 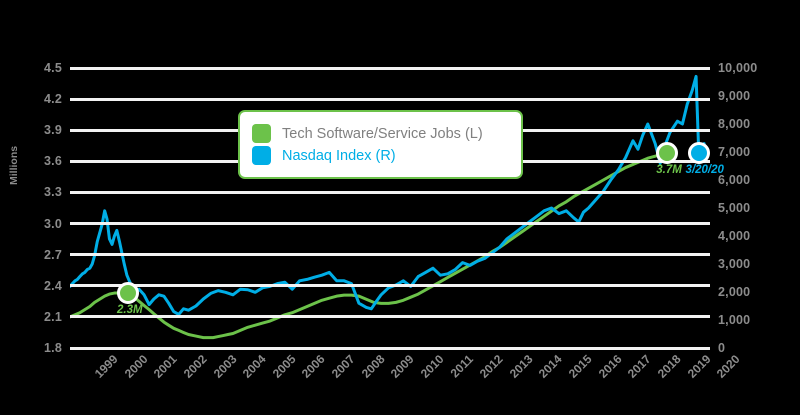 I want to click on legend-item-jobs: Tech Software/Service Jobs (L), so click(x=379, y=133).